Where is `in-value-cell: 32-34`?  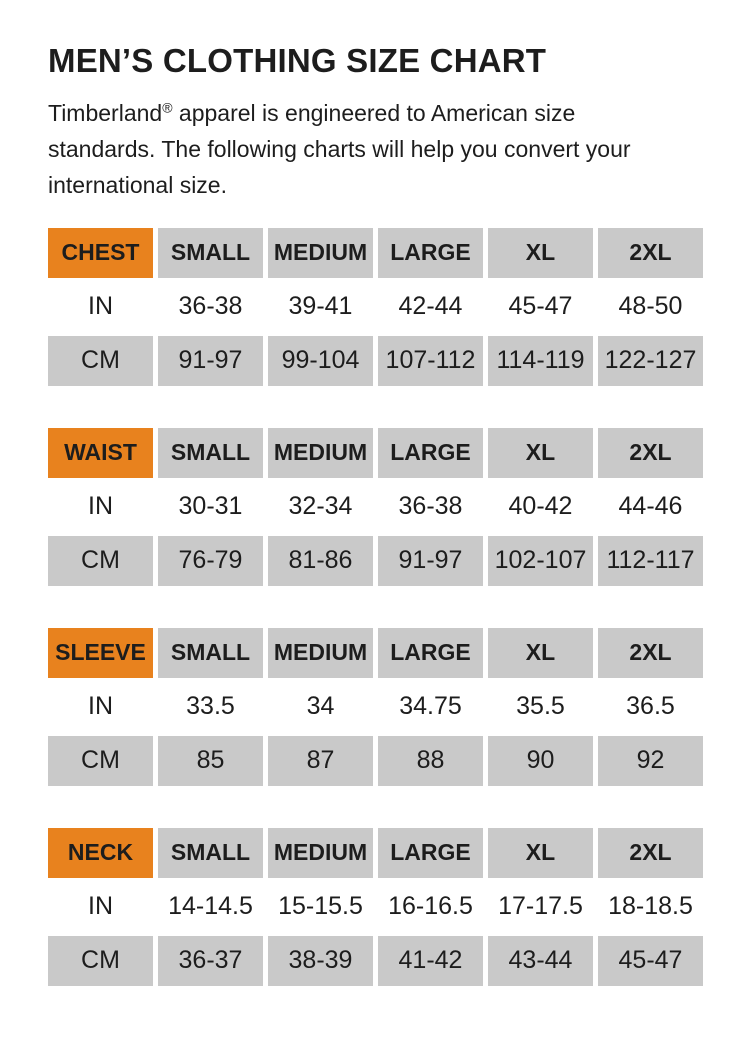
in-value-cell: 32-34 is located at coordinates (320, 506).